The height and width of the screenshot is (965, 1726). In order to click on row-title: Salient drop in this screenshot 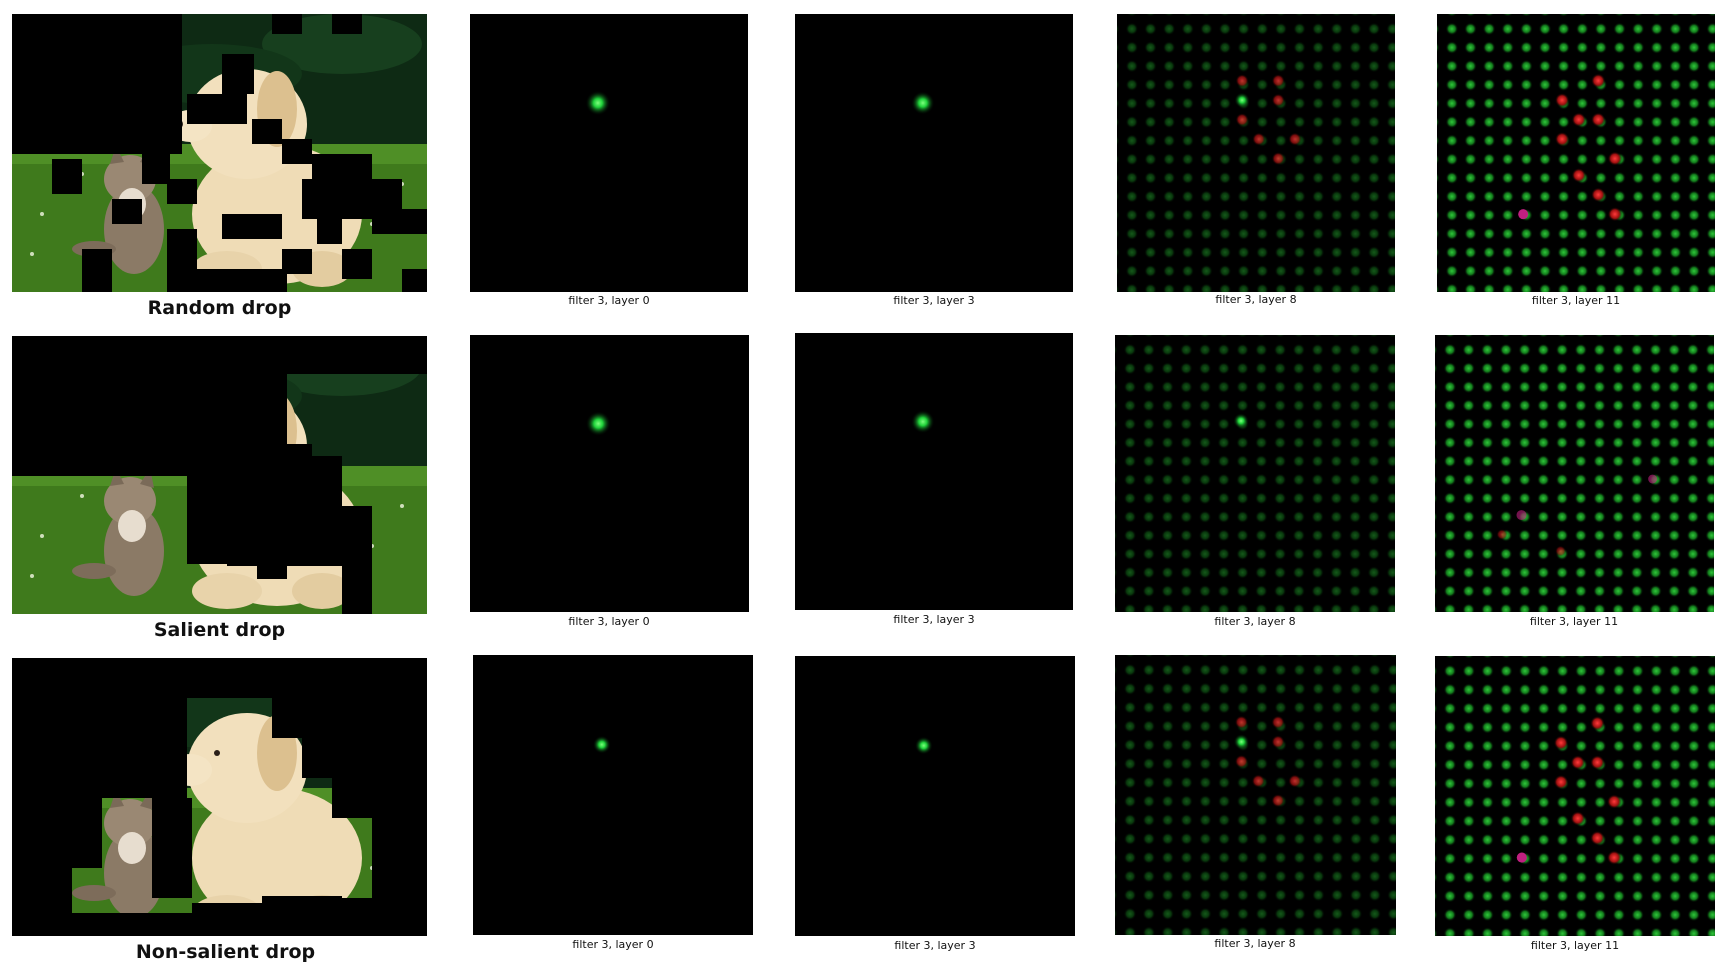, I will do `click(219, 630)`.